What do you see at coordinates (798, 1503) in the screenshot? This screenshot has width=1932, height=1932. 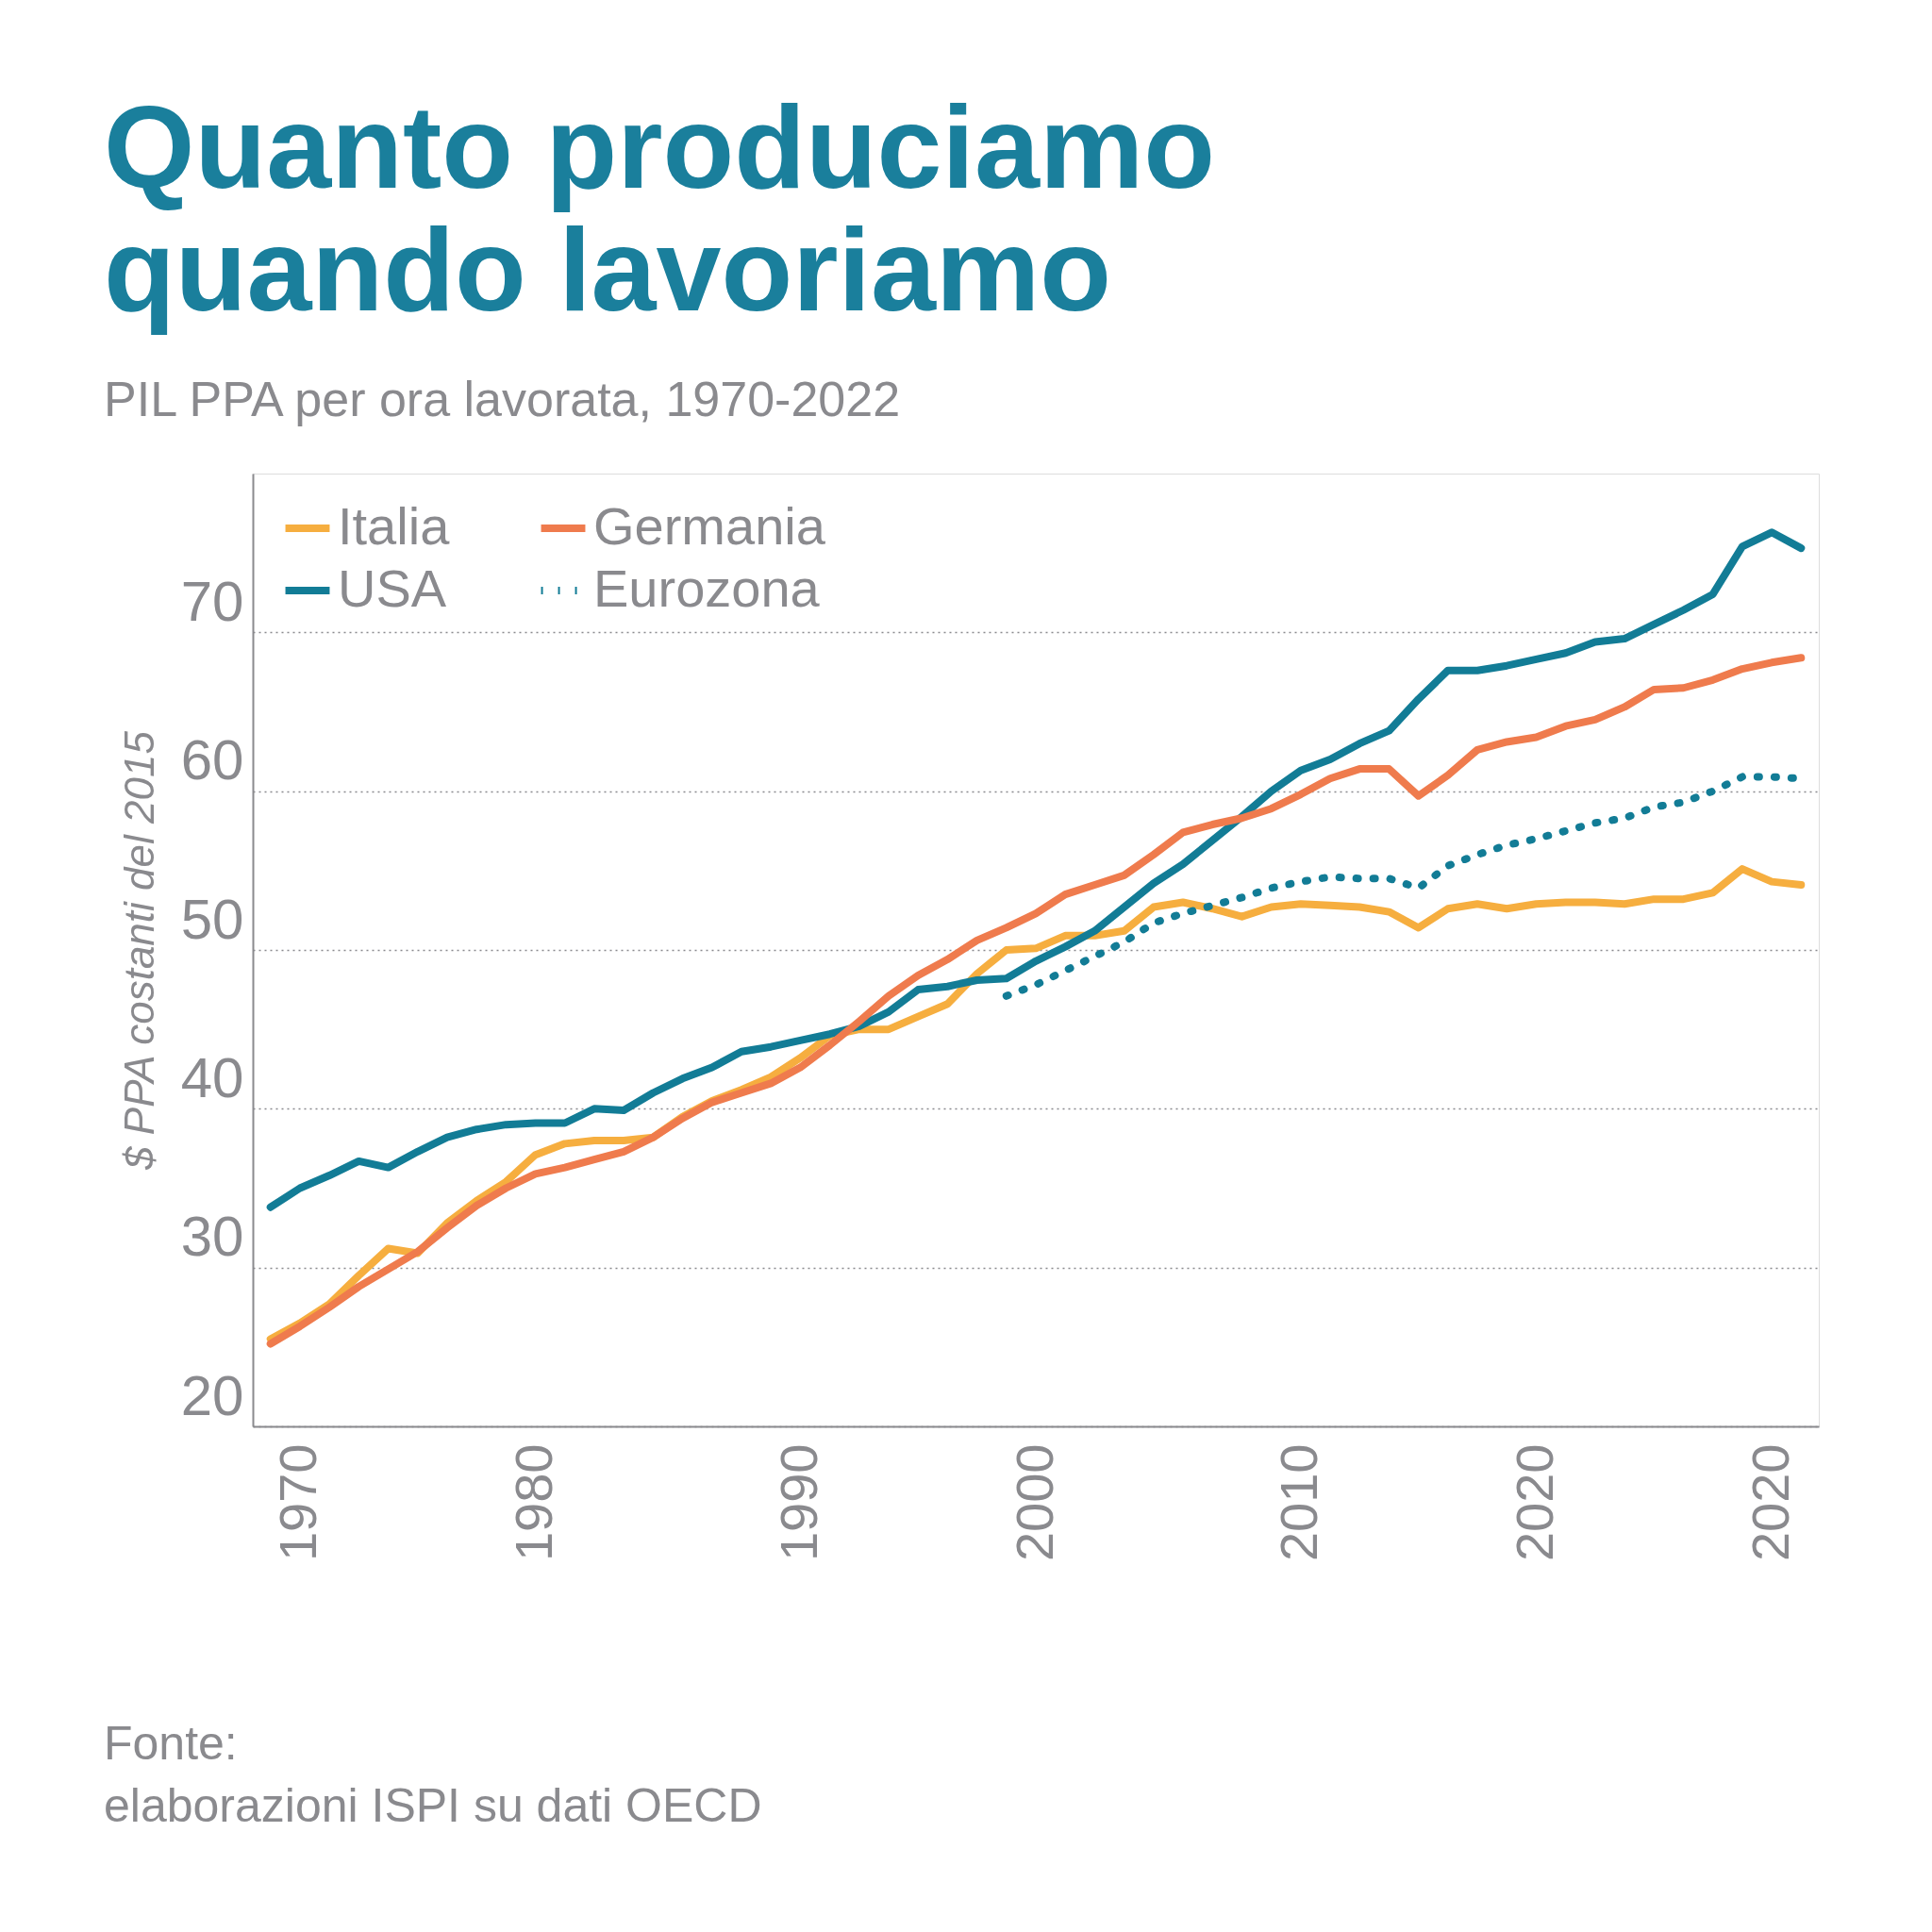 I see `x-tick-label: 1990` at bounding box center [798, 1503].